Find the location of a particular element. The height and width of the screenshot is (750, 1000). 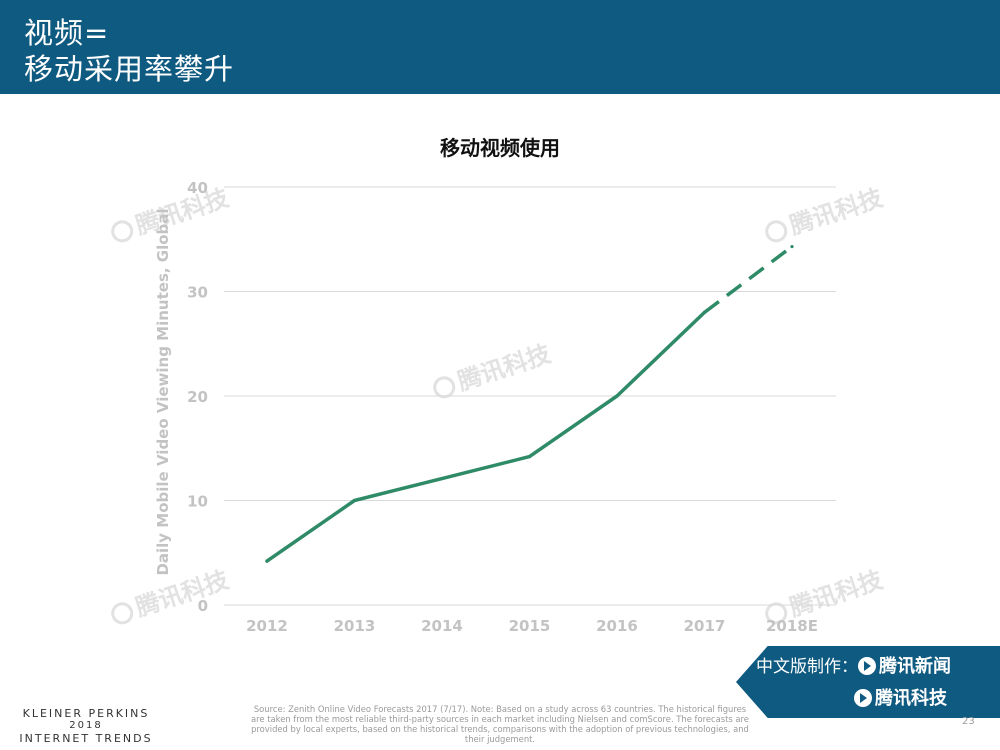

slide-title-line2: 移动采用率攀升 is located at coordinates (129, 69).